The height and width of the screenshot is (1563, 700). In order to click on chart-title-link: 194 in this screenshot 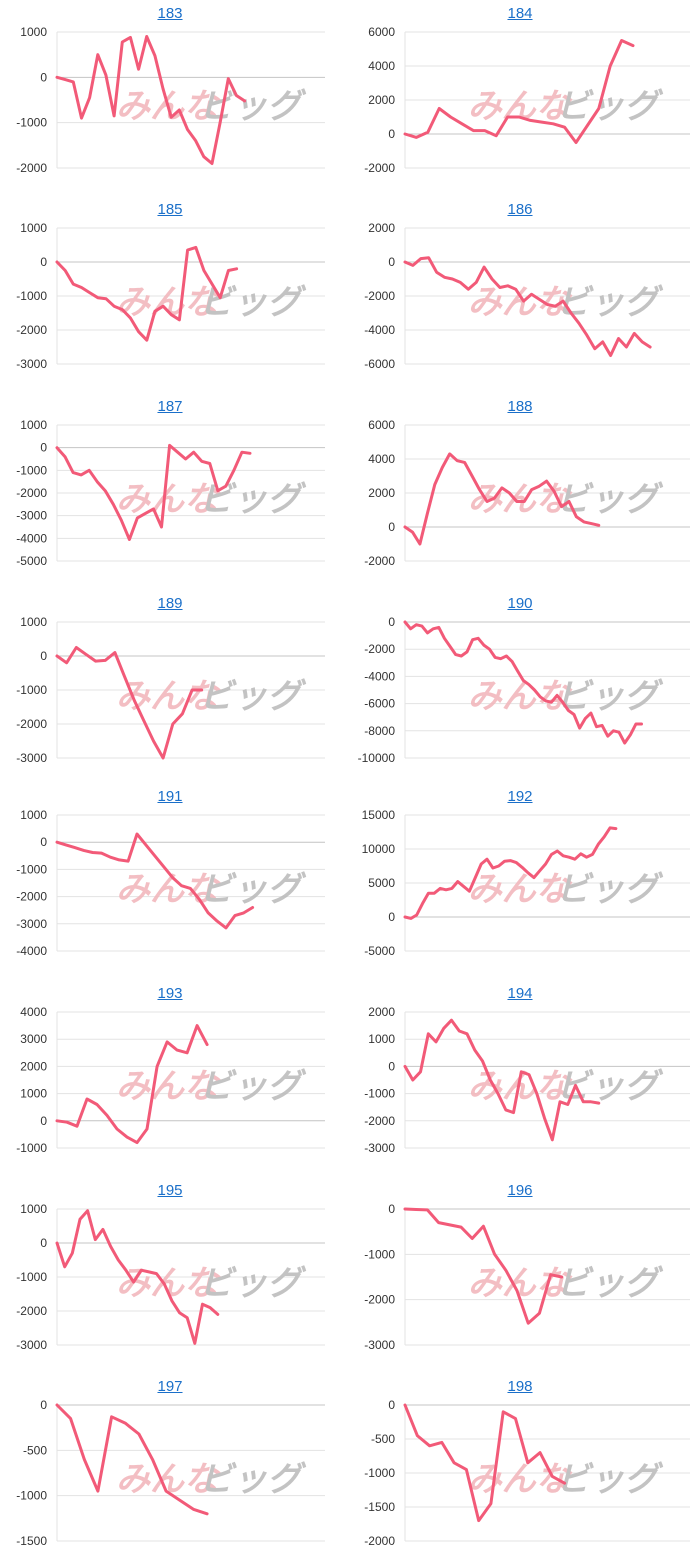, I will do `click(520, 993)`.